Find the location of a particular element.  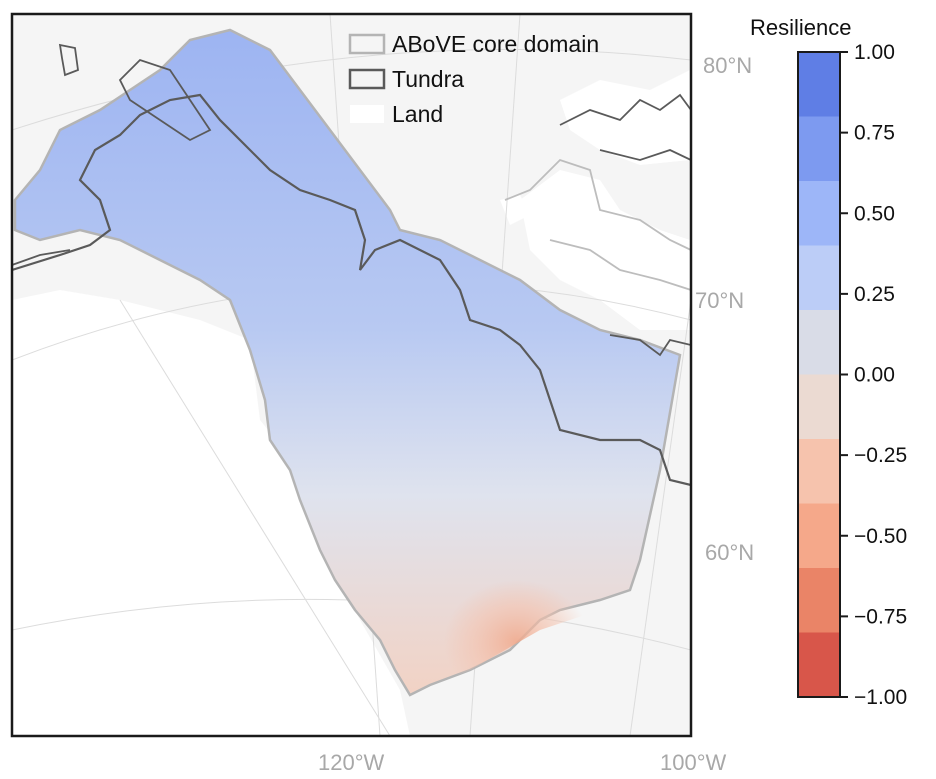

legend-tundra-swatch is located at coordinates (367, 79).